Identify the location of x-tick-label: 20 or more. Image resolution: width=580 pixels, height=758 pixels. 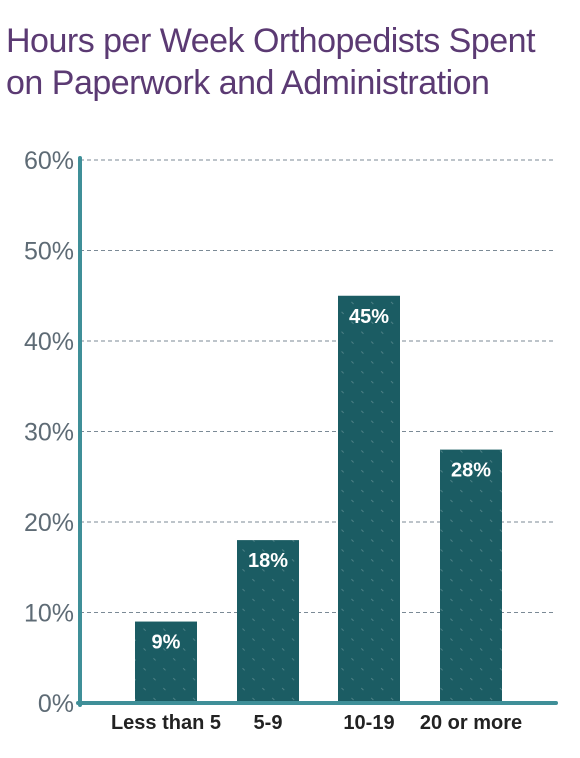
(471, 723).